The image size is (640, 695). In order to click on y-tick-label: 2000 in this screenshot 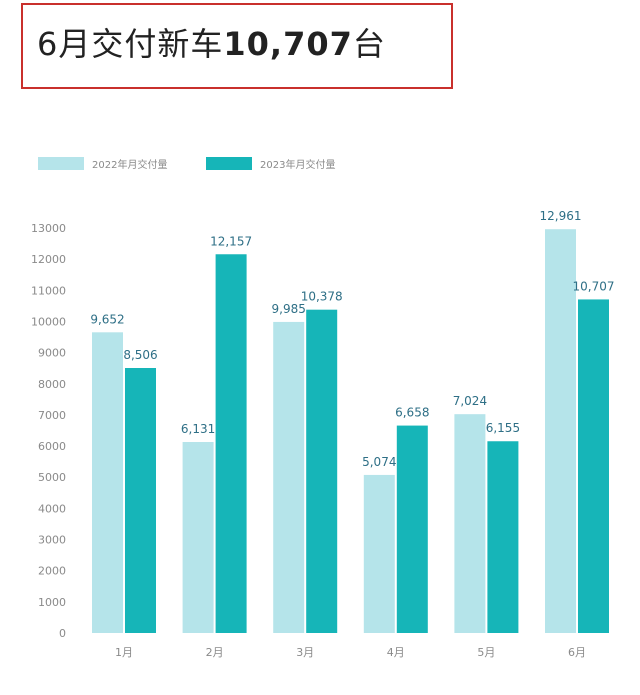, I will do `click(52, 571)`.